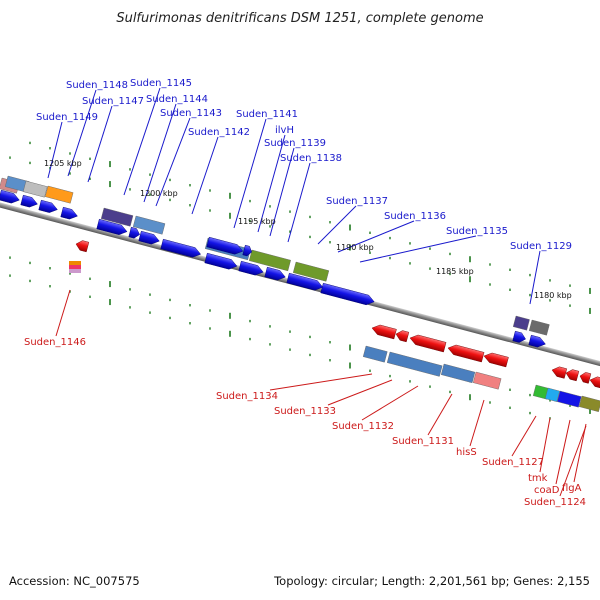  Describe the element at coordinates (67, 117) in the screenshot. I see `gene-label-forward: Suden_1149` at that location.